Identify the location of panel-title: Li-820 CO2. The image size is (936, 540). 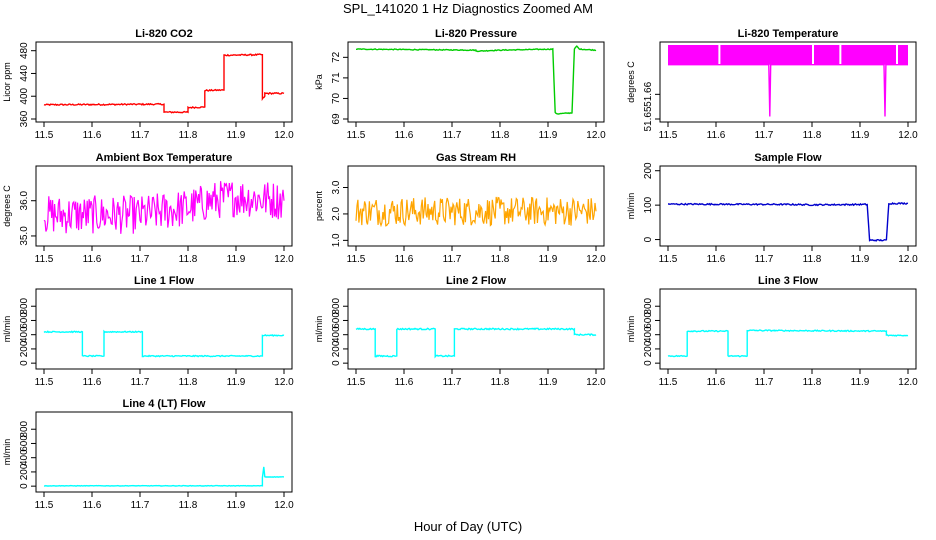
(163, 34).